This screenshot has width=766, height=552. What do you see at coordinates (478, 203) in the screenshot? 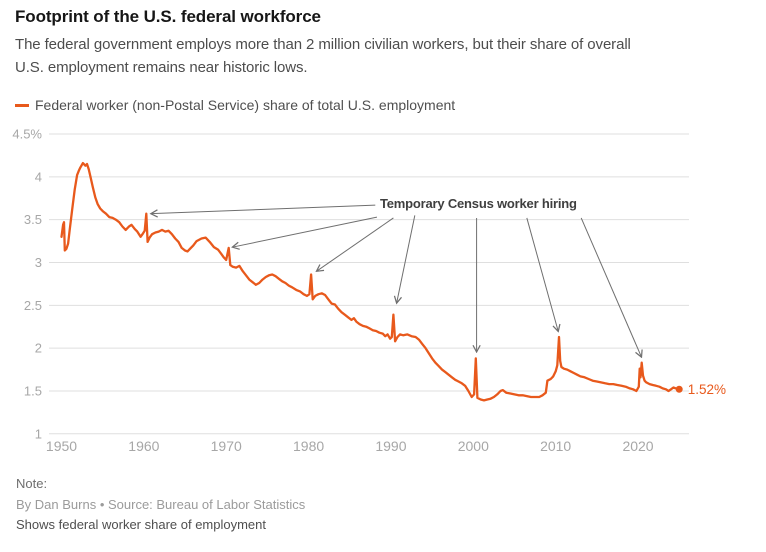
I see `census-annotation-label: Temporary Census worker hiring` at bounding box center [478, 203].